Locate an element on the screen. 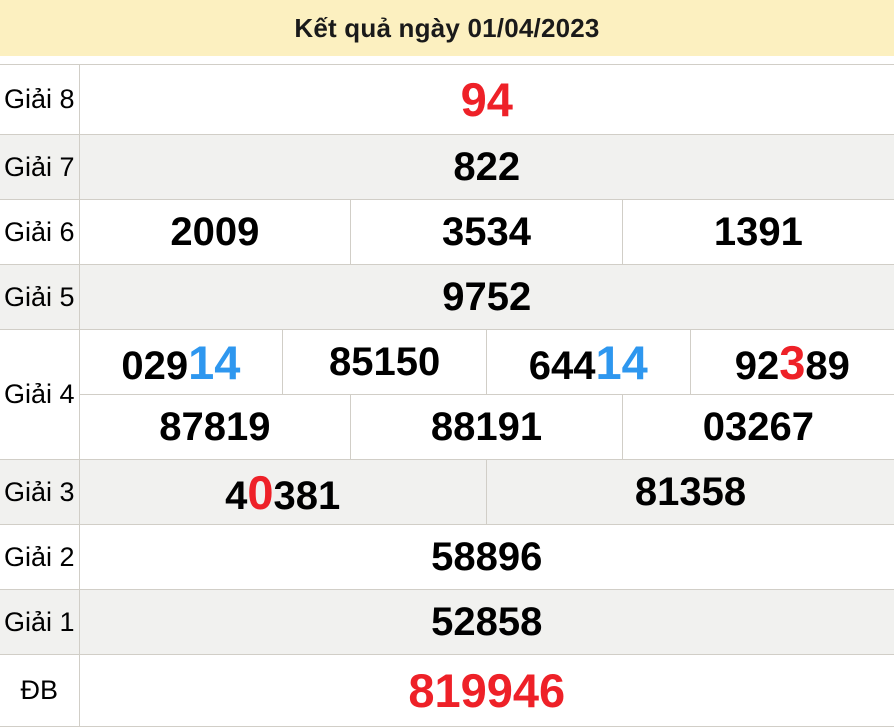  prize-digit-segment: 52858 is located at coordinates (487, 622).